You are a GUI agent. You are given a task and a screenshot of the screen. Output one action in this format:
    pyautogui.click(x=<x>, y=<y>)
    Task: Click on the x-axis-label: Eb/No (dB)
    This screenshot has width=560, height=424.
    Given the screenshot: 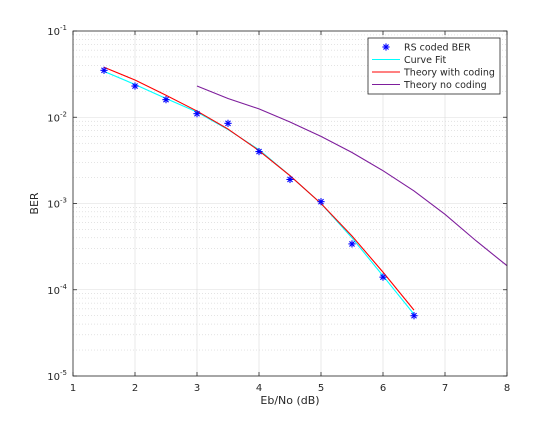 What is the action you would take?
    pyautogui.click(x=289, y=400)
    